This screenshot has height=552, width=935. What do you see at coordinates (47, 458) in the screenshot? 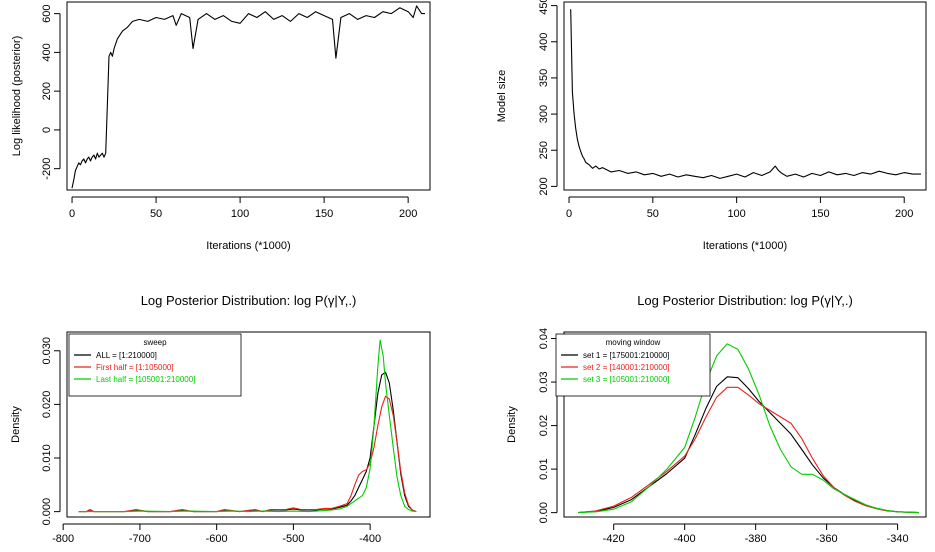
I see `y-tick-label: 0.010` at bounding box center [47, 458].